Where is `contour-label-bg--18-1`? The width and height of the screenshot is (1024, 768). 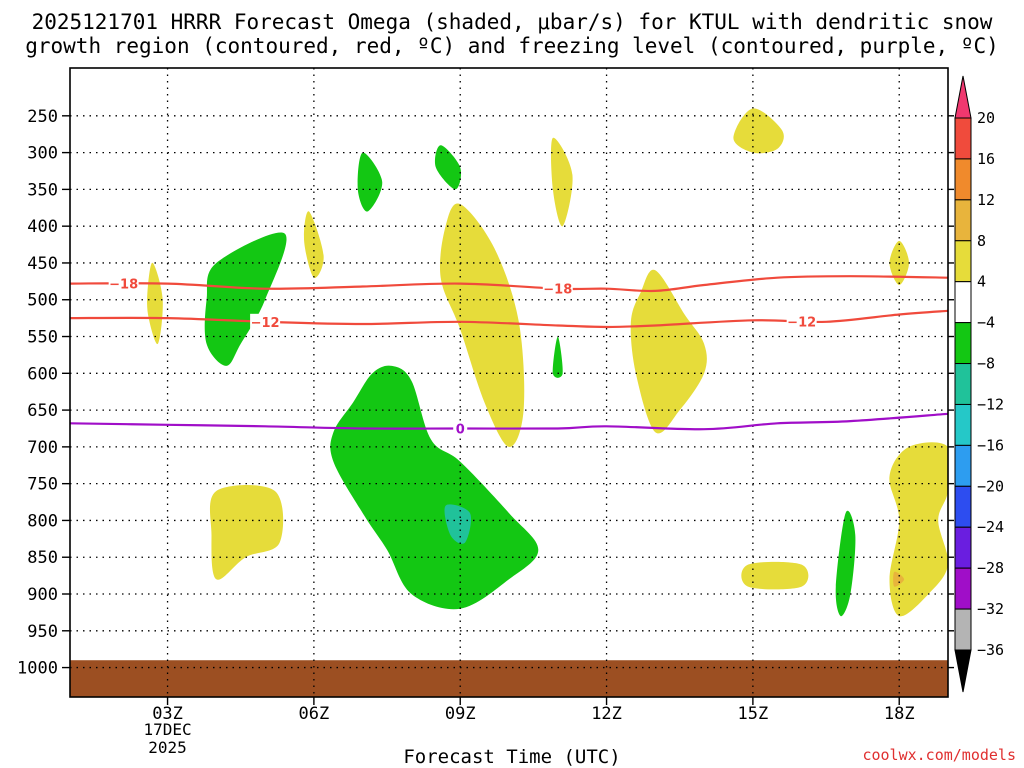
contour-label-bg--18-1 is located at coordinates (557, 288).